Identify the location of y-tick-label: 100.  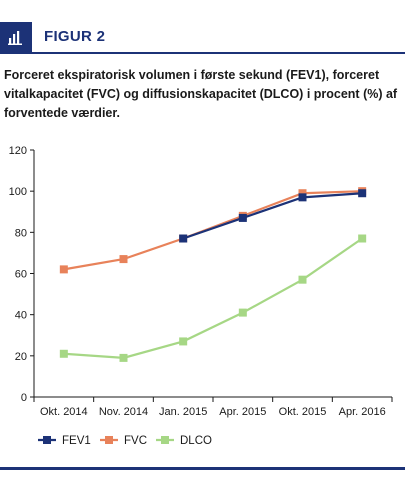
(18, 192).